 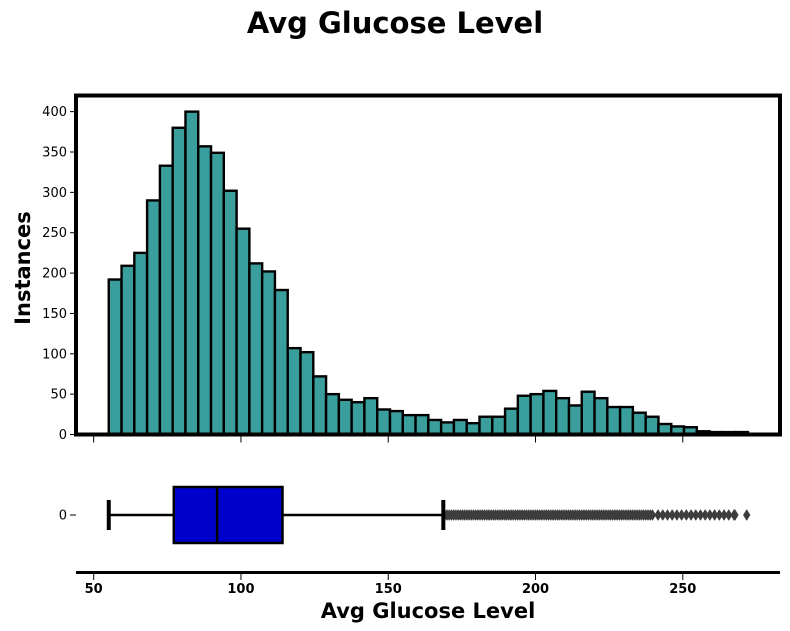 I want to click on boxplot-y-tick-label: 0, so click(x=63, y=516).